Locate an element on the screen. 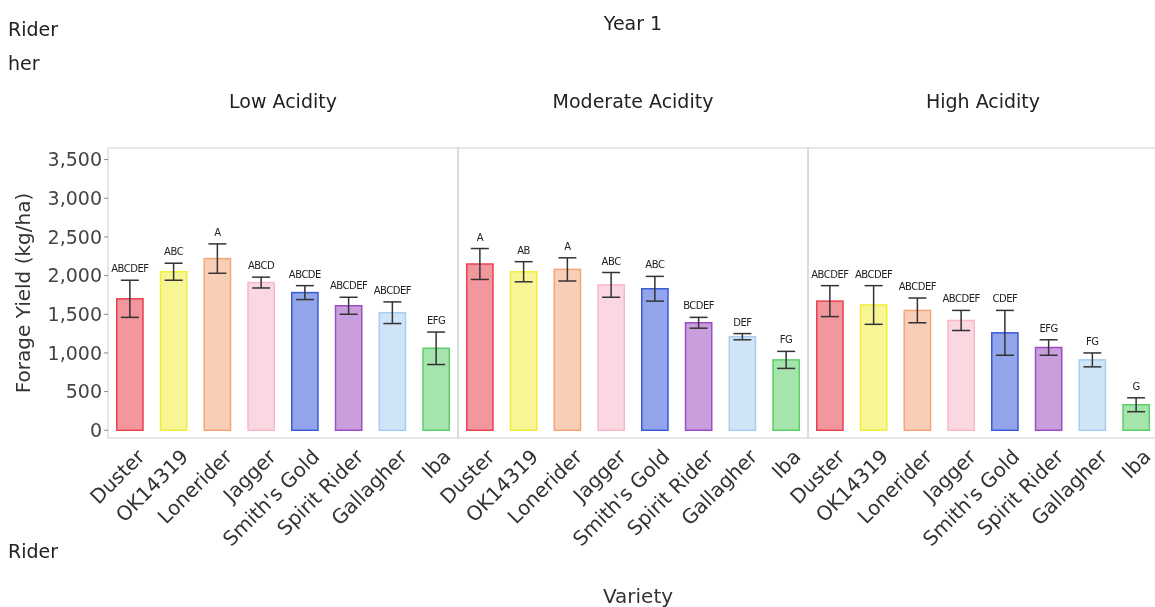  data-label: ABCDE is located at coordinates (305, 274).